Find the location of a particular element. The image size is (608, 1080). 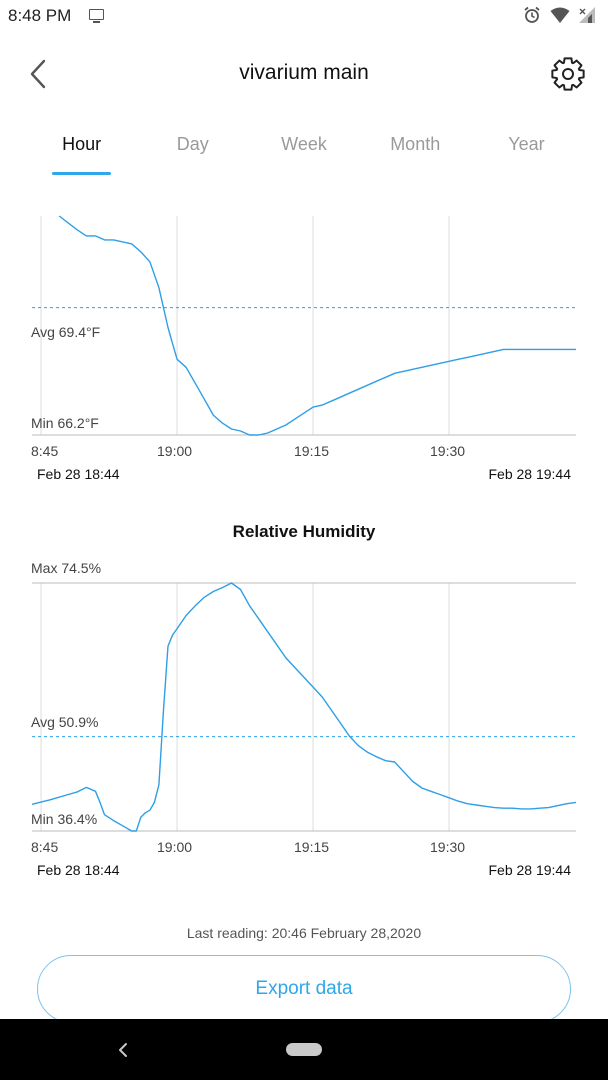

nav-home-button is located at coordinates (304, 1049).